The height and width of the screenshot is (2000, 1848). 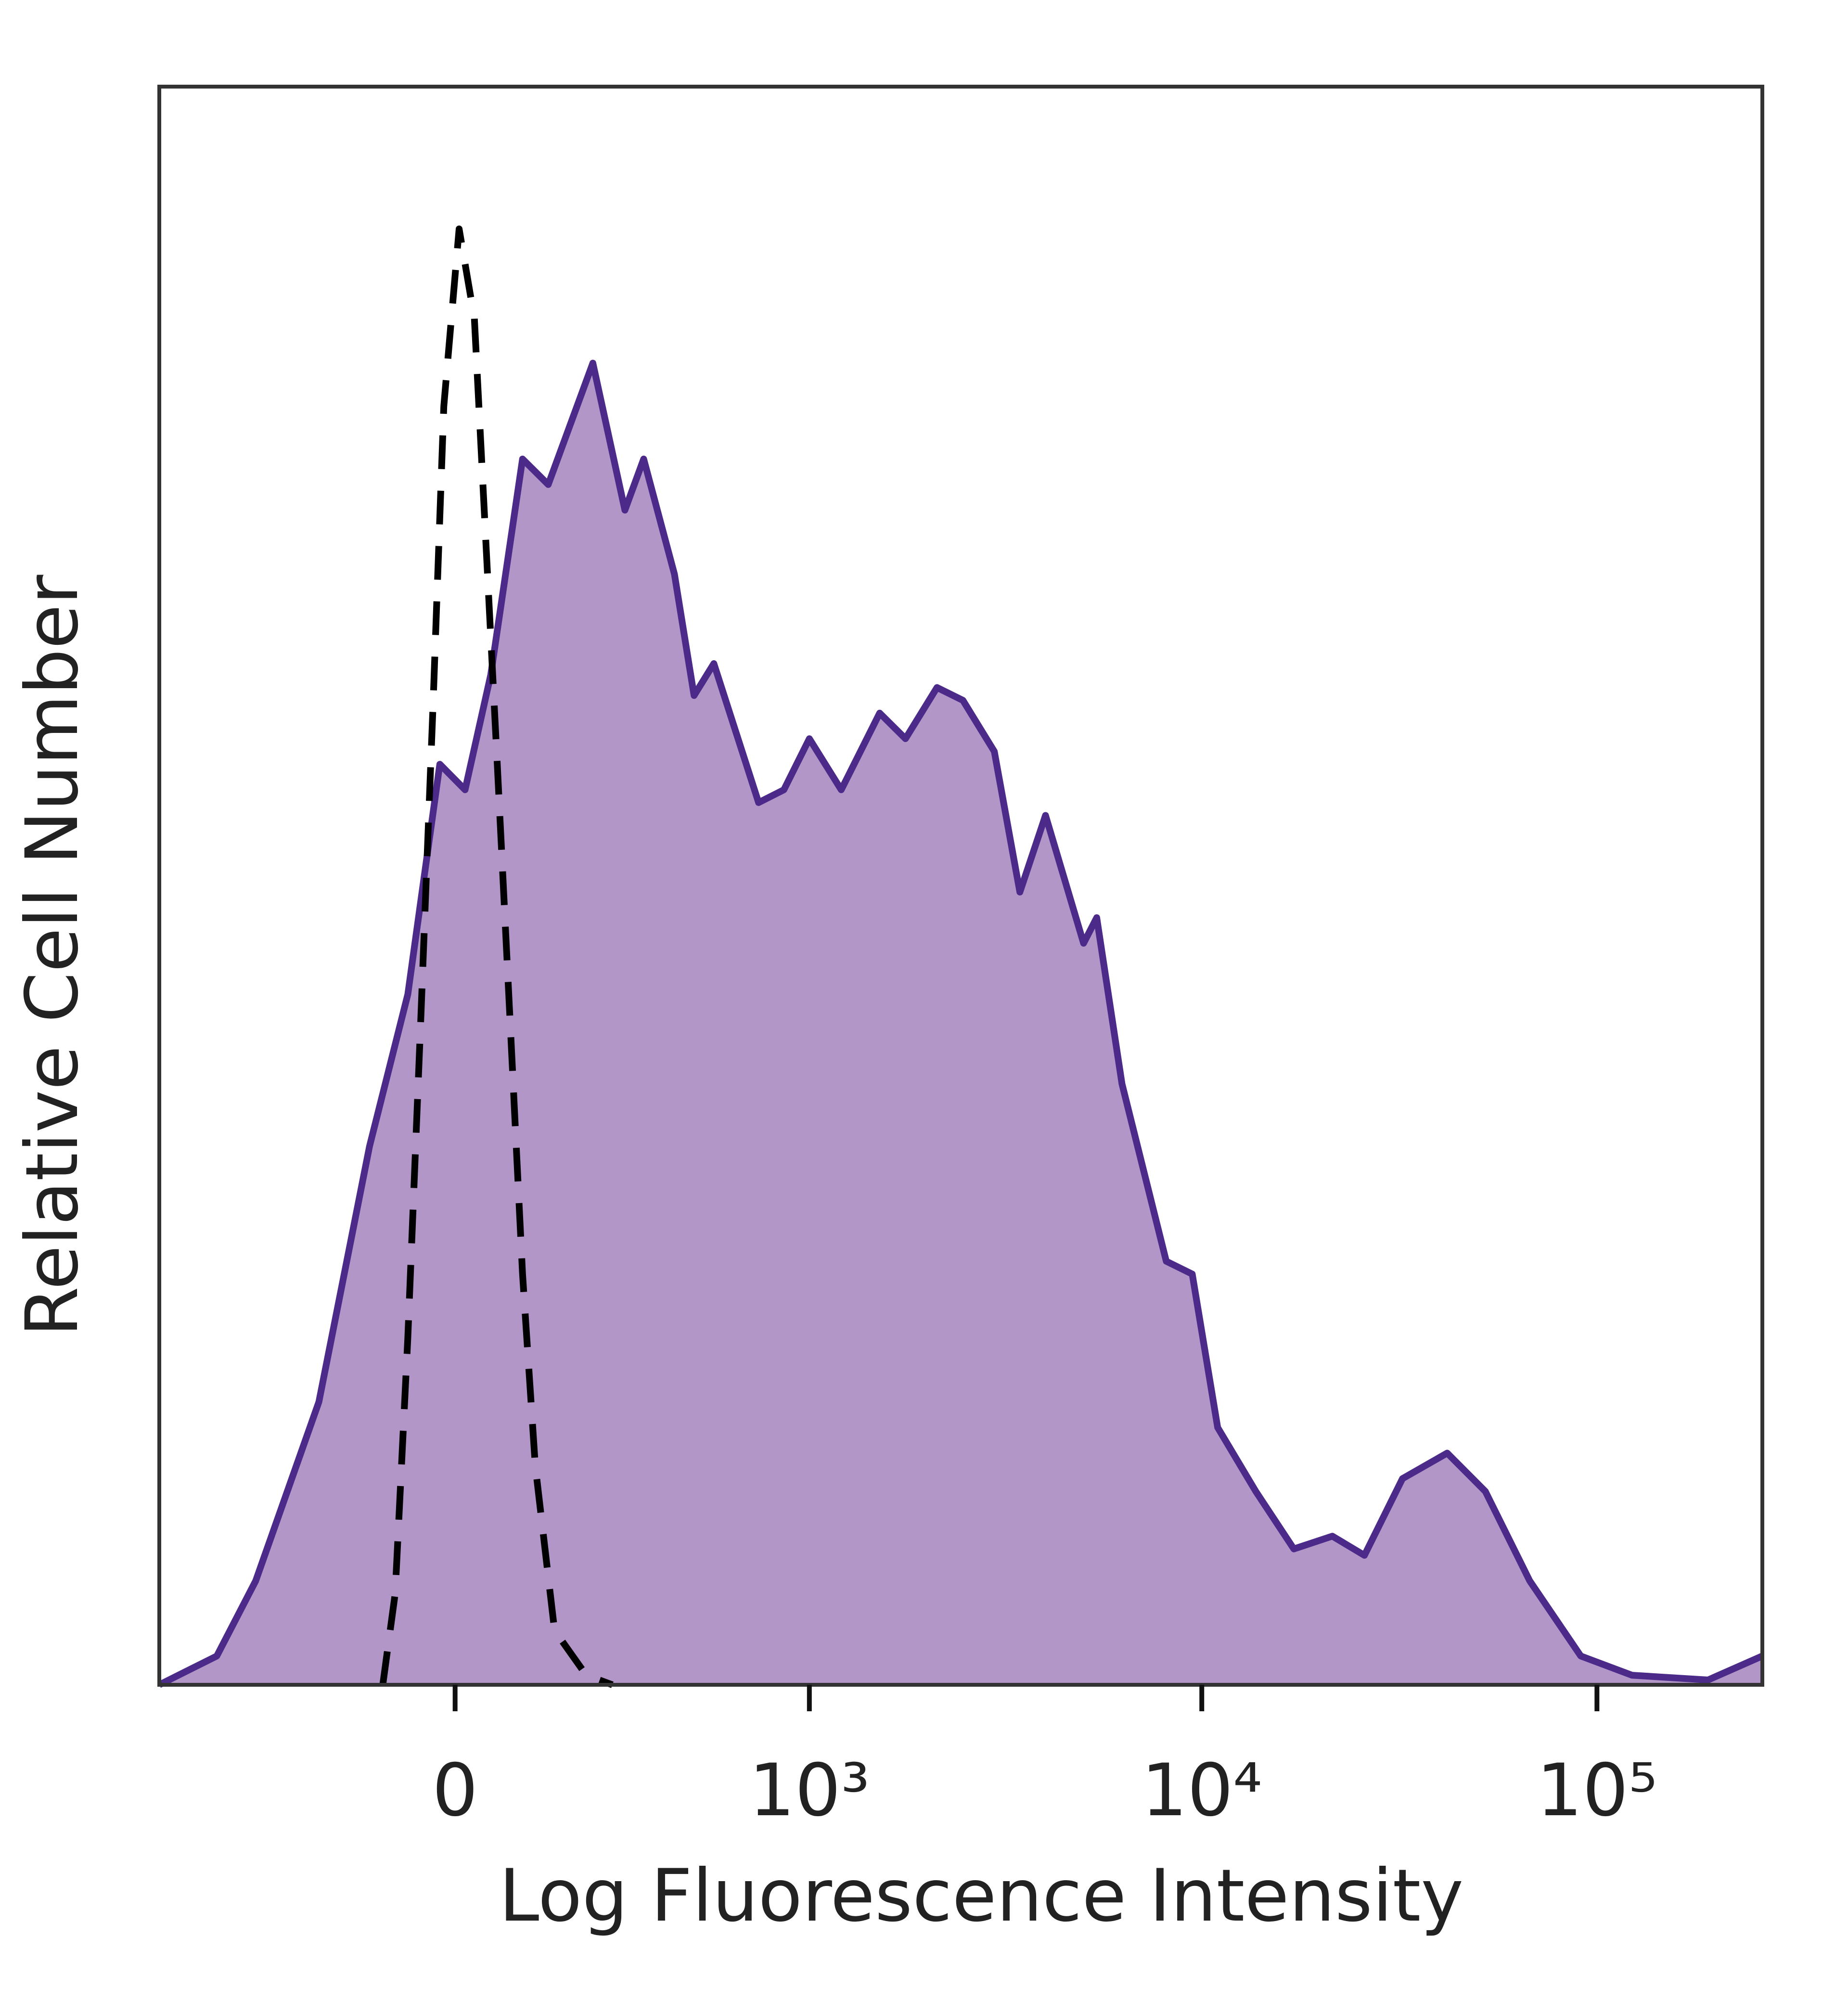 I want to click on x-tick-label: 10⁴, so click(x=1202, y=1791).